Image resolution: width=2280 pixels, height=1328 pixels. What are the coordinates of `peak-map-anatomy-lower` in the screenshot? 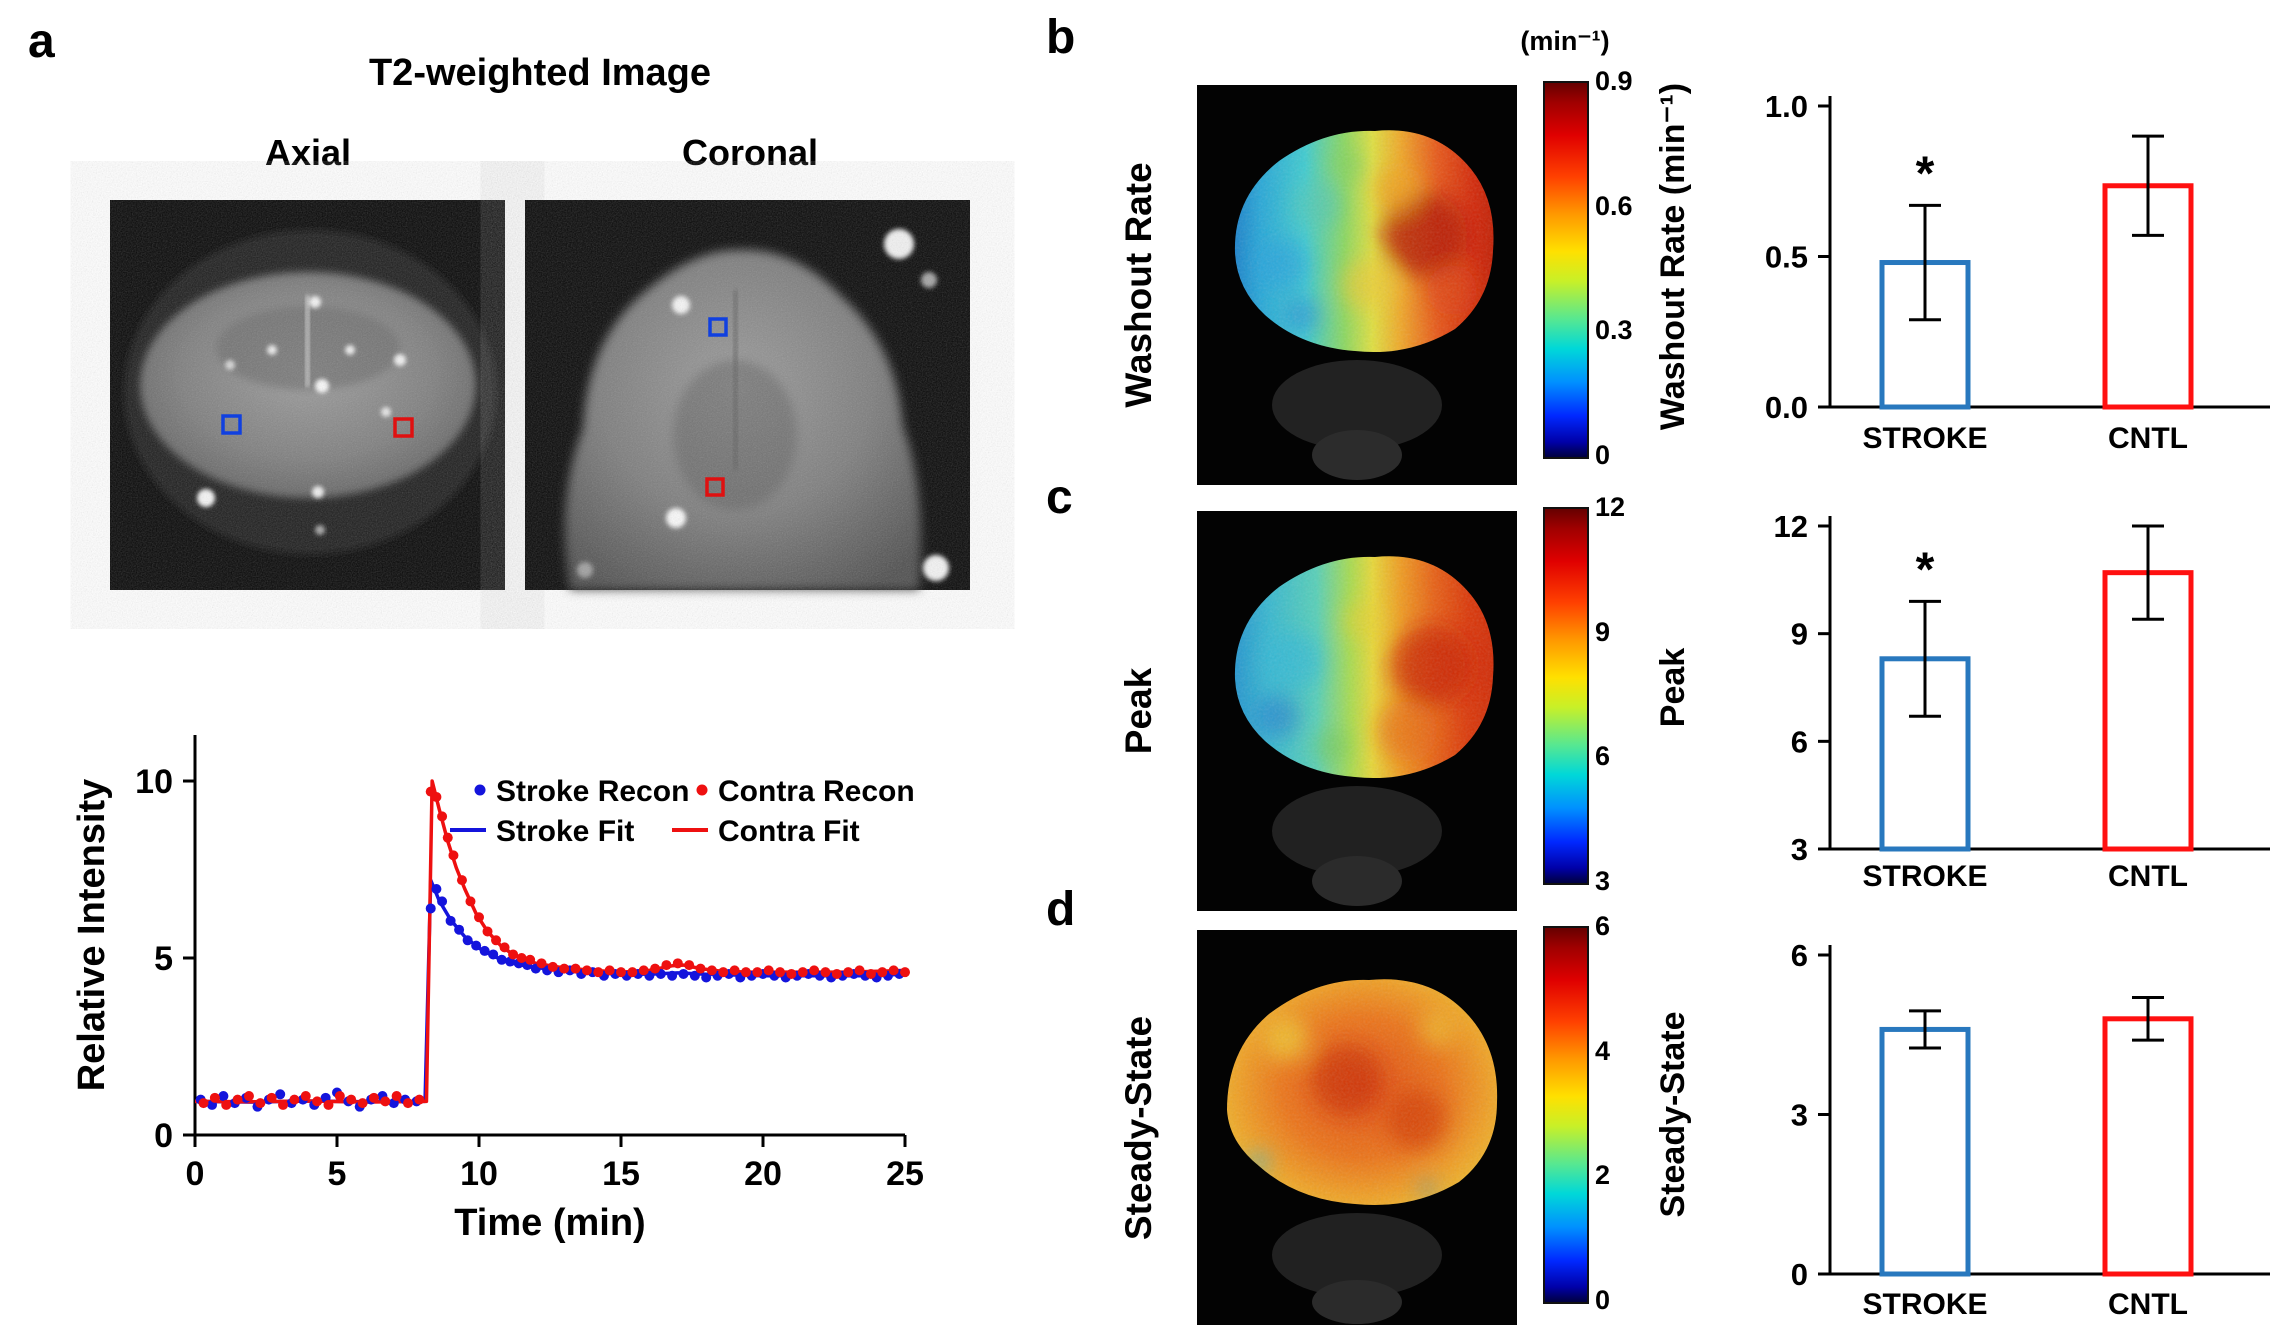 It's located at (1357, 881).